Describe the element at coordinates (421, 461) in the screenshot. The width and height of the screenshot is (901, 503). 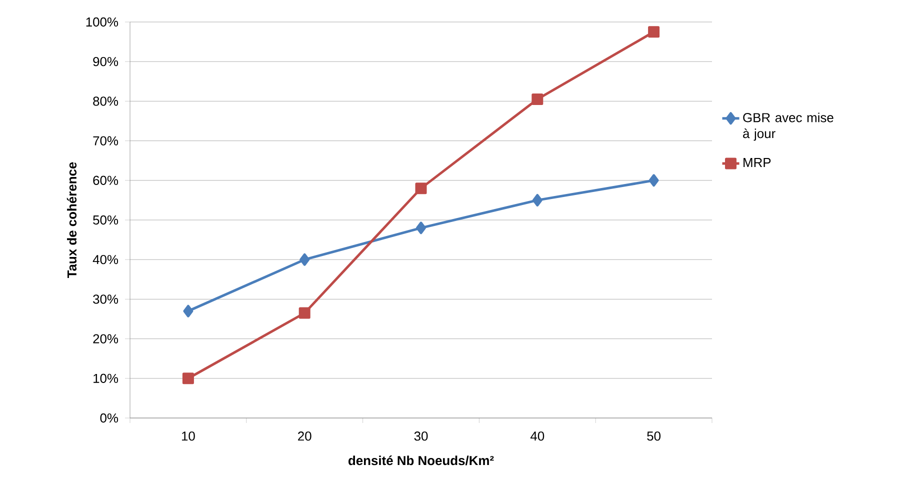
I see `x-axis-title: densité Nb Noeuds/Km²` at that location.